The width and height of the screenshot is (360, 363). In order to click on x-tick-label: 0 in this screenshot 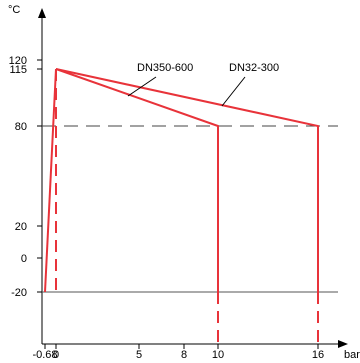, I will do `click(56, 355)`.